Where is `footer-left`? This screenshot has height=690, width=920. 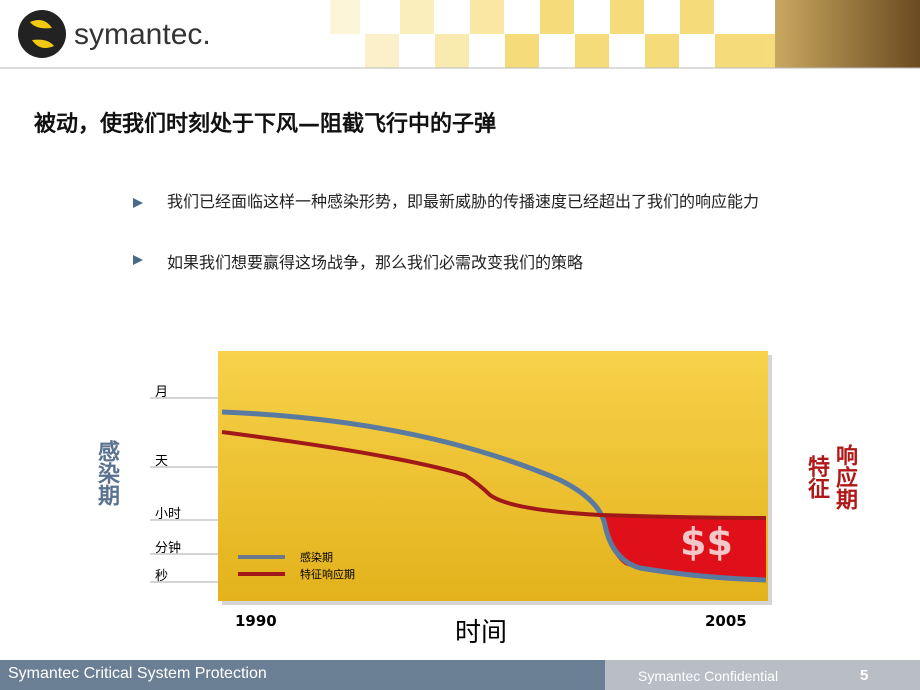
footer-left is located at coordinates (302, 675).